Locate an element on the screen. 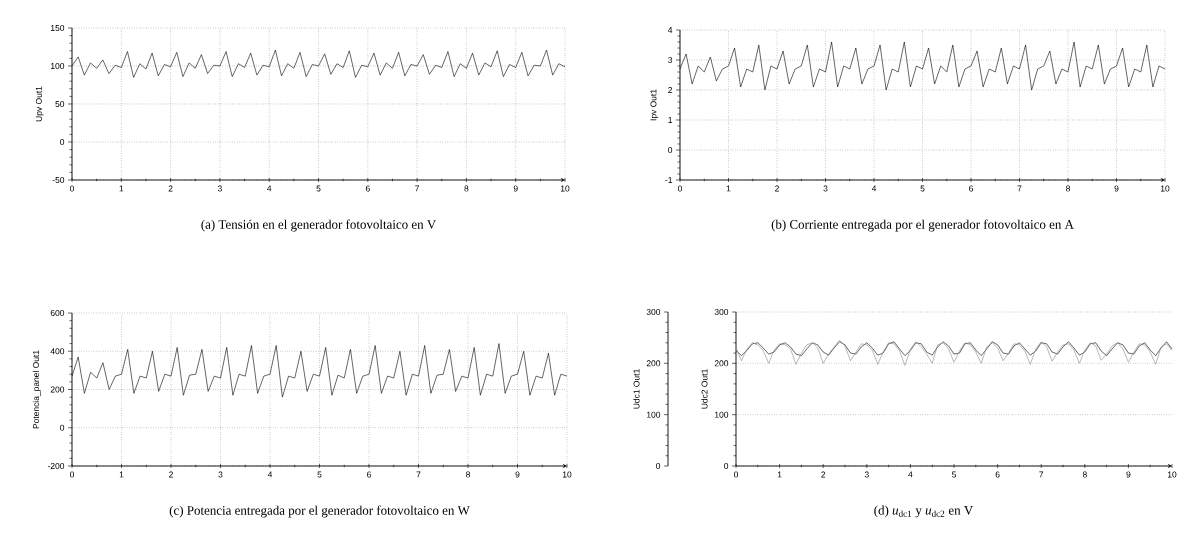 The height and width of the screenshot is (548, 1199). y2-axis-title: Udc2 Out1 is located at coordinates (704, 389).